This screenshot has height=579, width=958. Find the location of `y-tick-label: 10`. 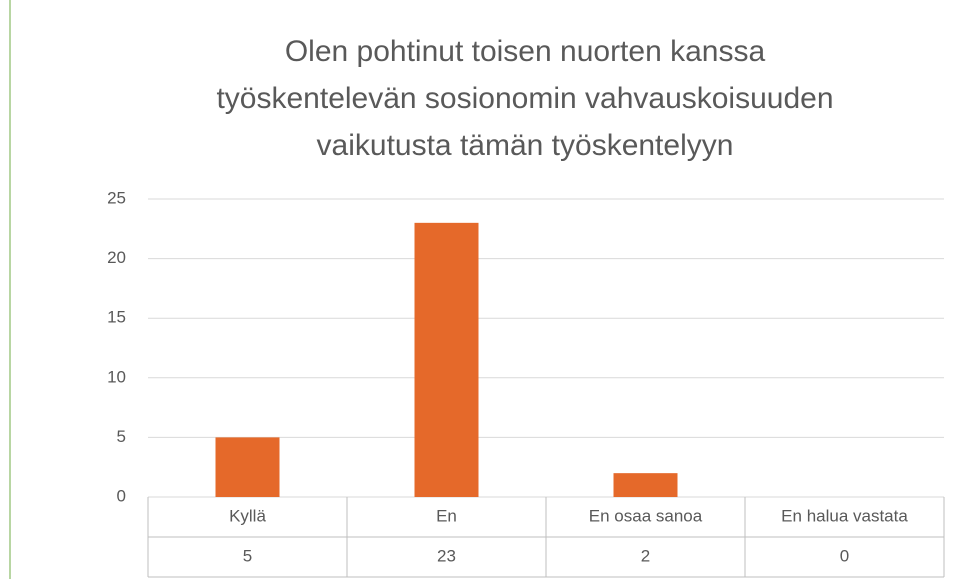

y-tick-label: 10 is located at coordinates (116, 376).